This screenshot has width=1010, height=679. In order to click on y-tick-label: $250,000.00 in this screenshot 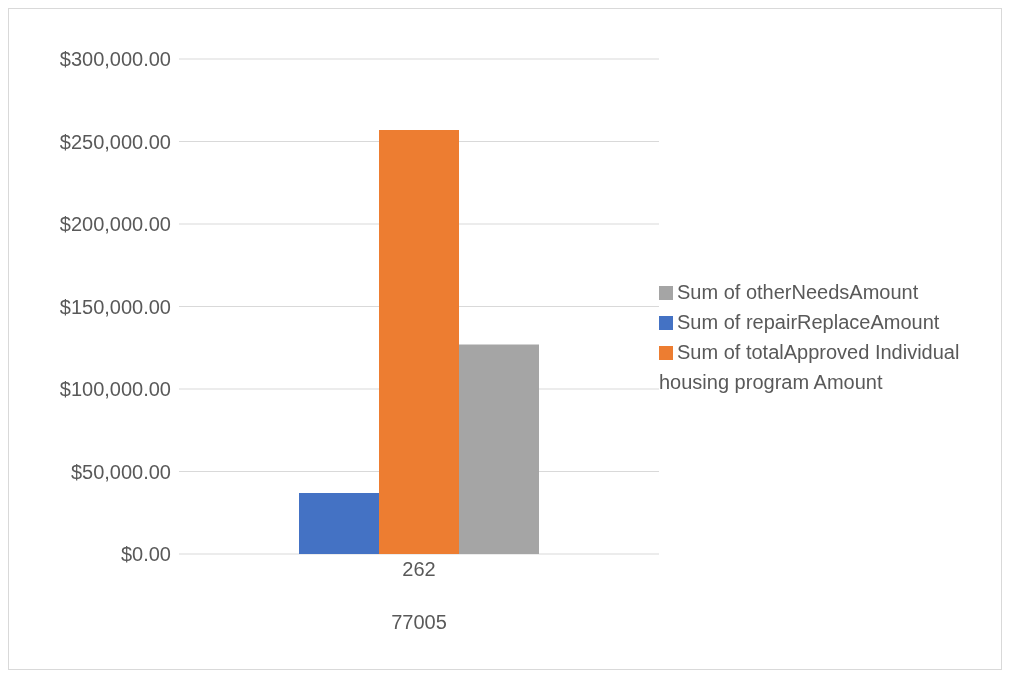, I will do `click(115, 141)`.